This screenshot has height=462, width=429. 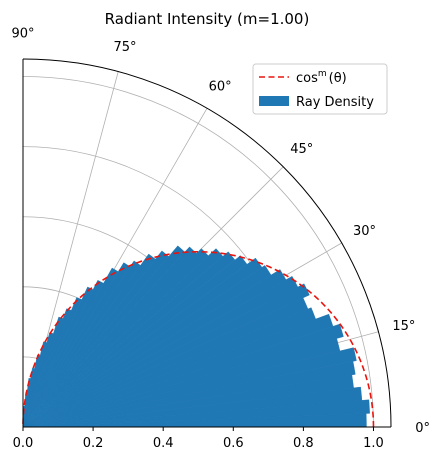 What do you see at coordinates (274, 101) in the screenshot?
I see `legend-swatch-ray-density` at bounding box center [274, 101].